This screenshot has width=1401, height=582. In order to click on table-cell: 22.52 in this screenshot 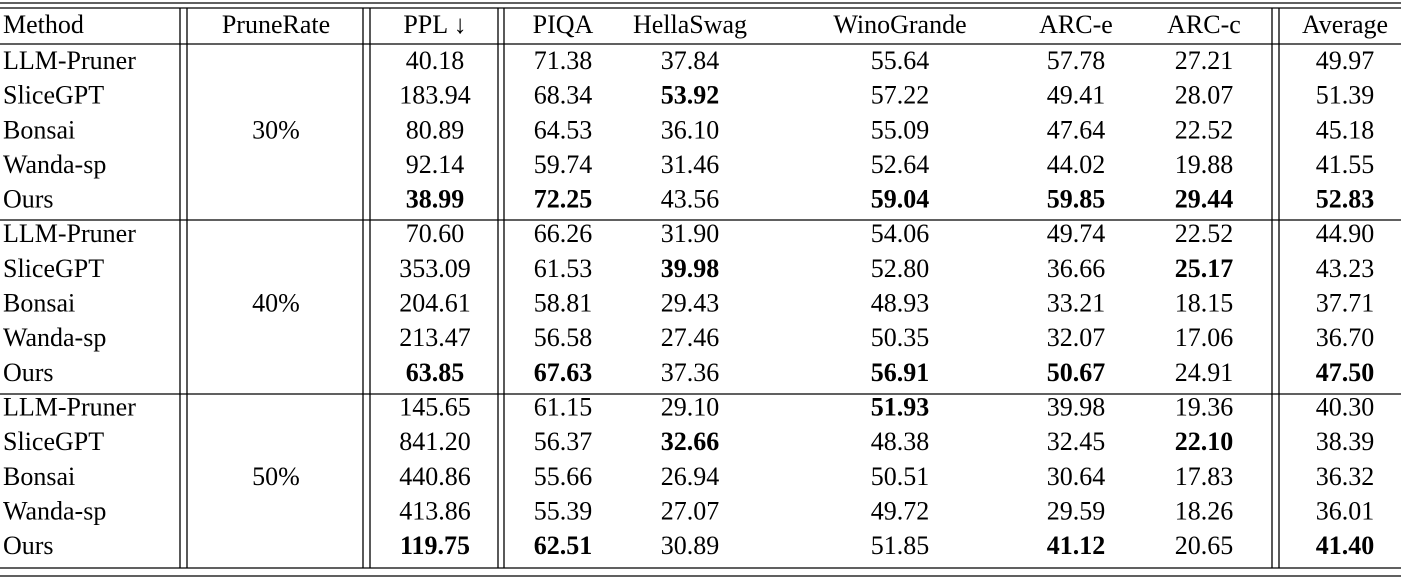, I will do `click(1204, 129)`.